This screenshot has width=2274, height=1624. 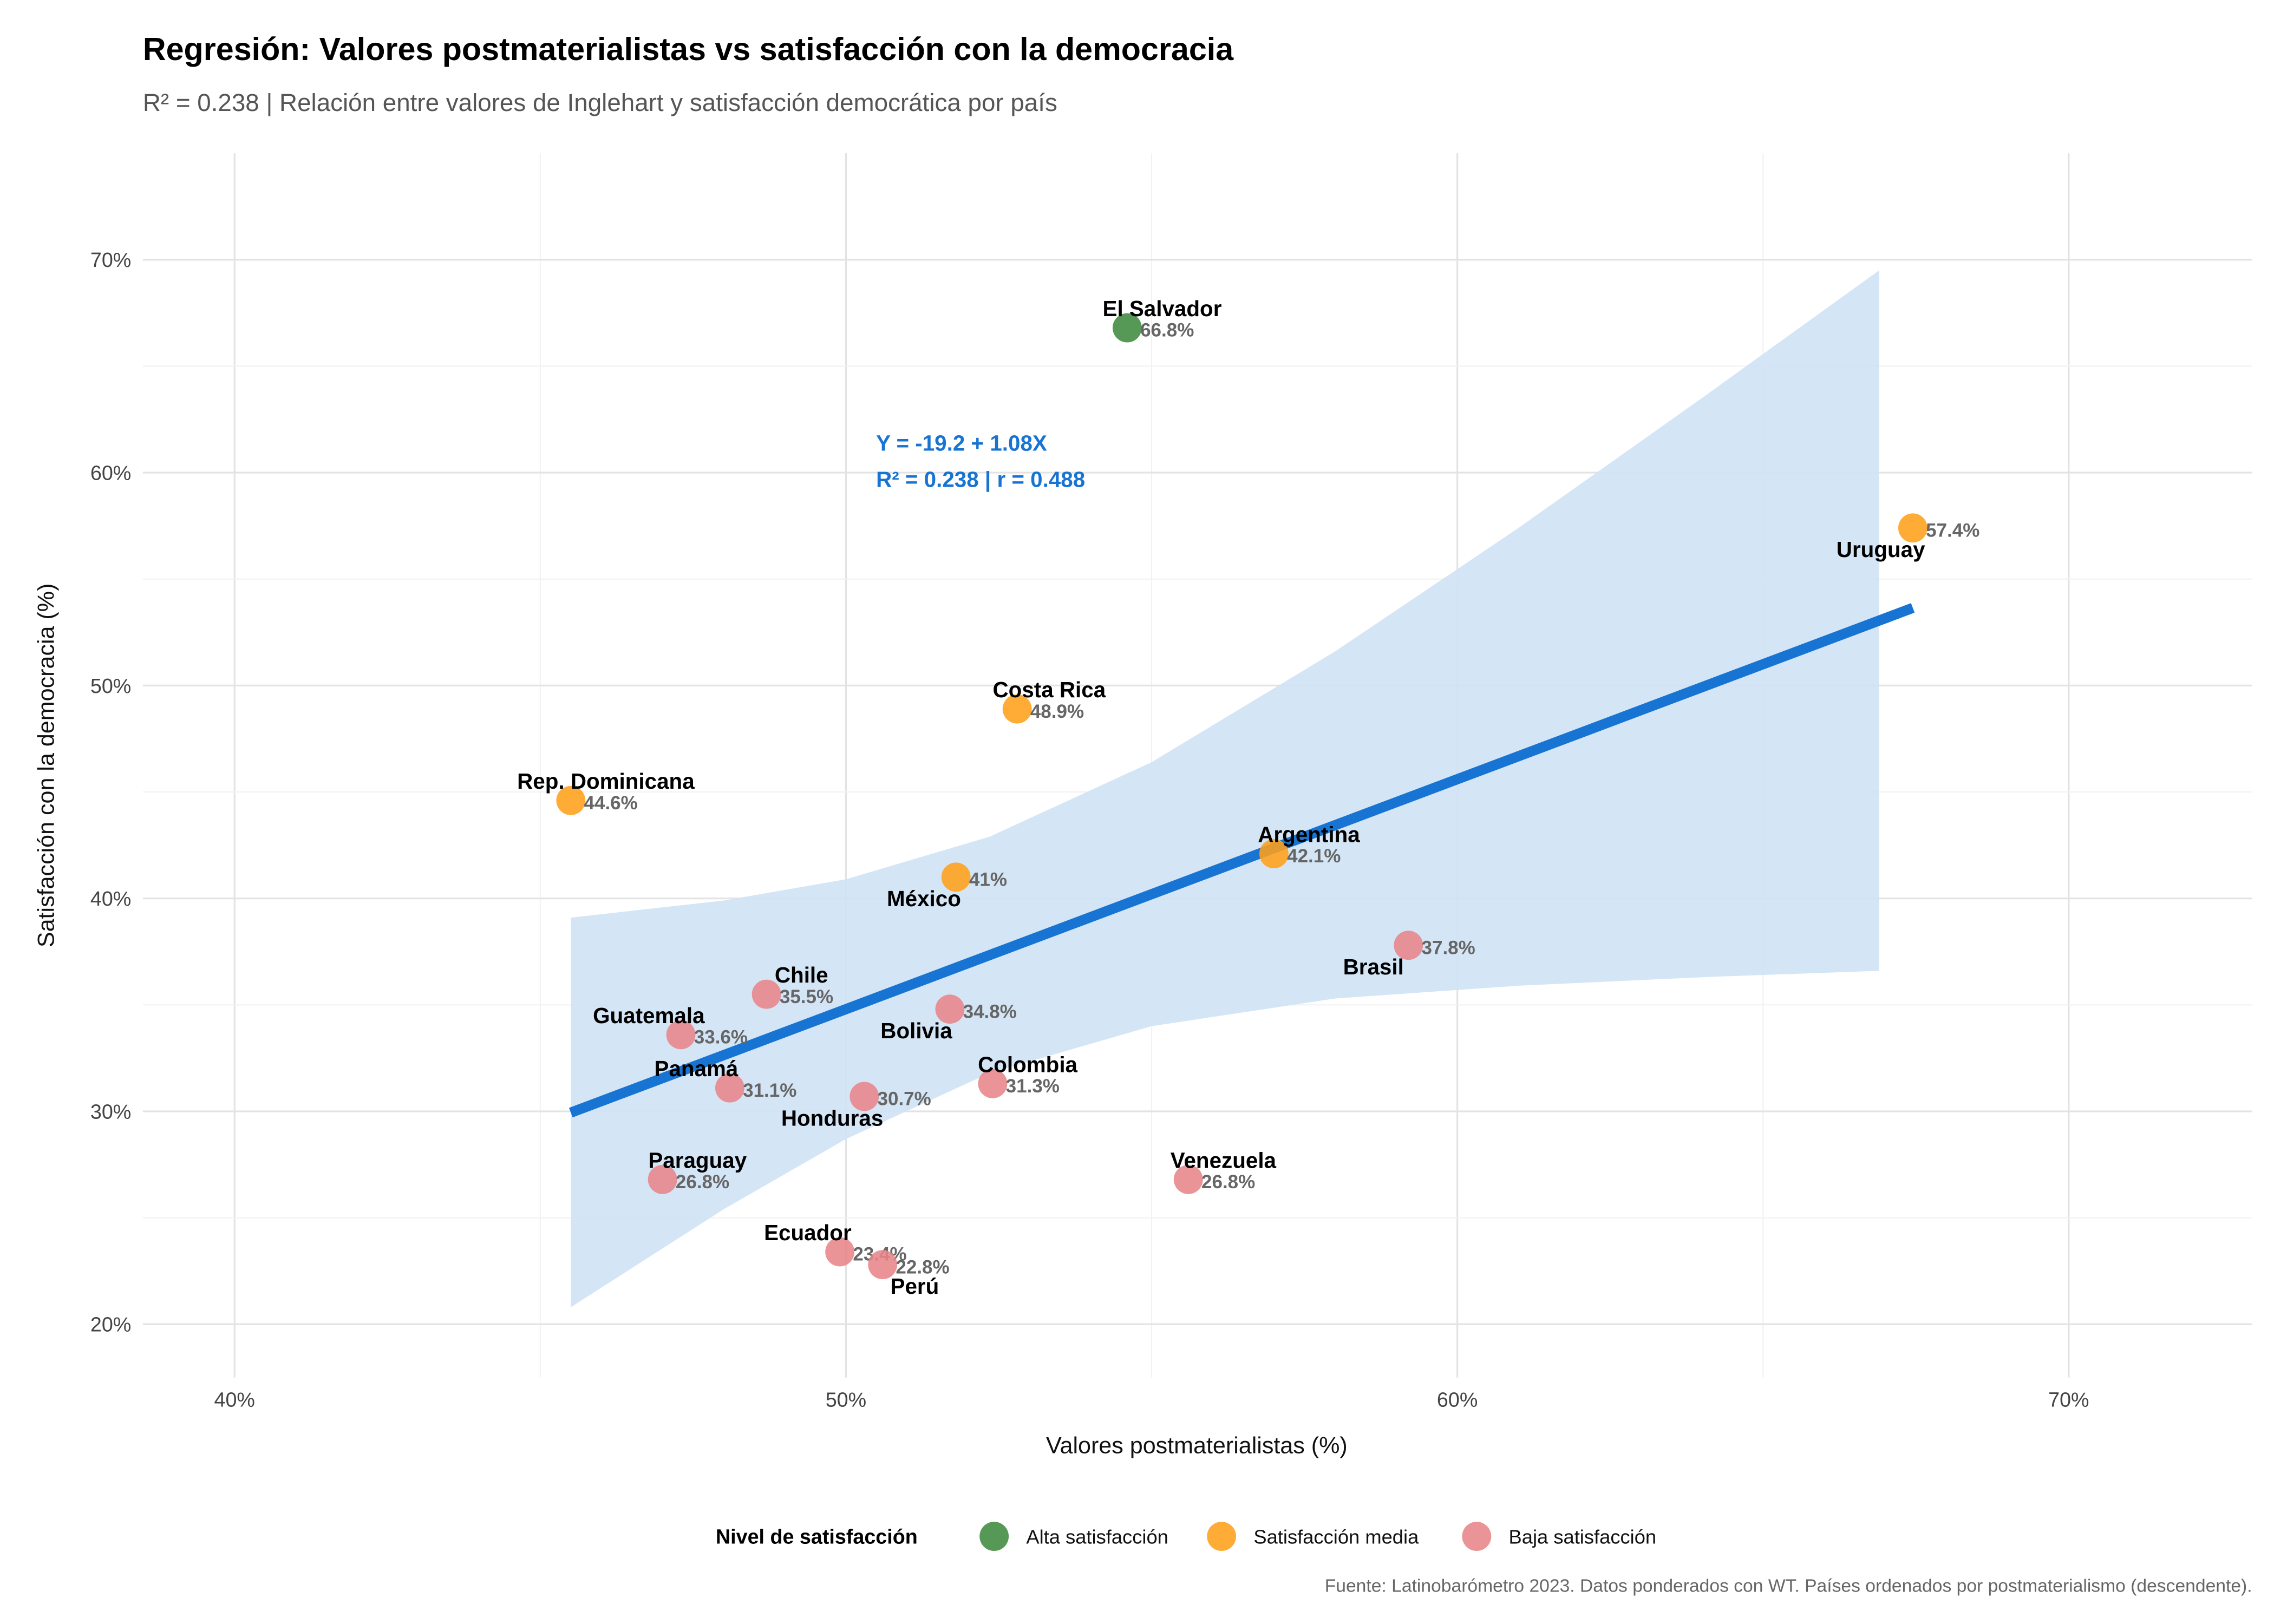 What do you see at coordinates (2069, 1399) in the screenshot?
I see `x-tick-label: 70%` at bounding box center [2069, 1399].